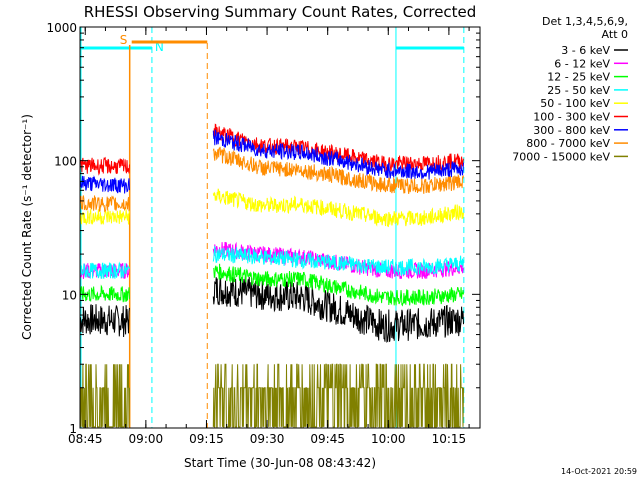 The width and height of the screenshot is (640, 480). What do you see at coordinates (124, 40) in the screenshot?
I see `saa-label: S` at bounding box center [124, 40].